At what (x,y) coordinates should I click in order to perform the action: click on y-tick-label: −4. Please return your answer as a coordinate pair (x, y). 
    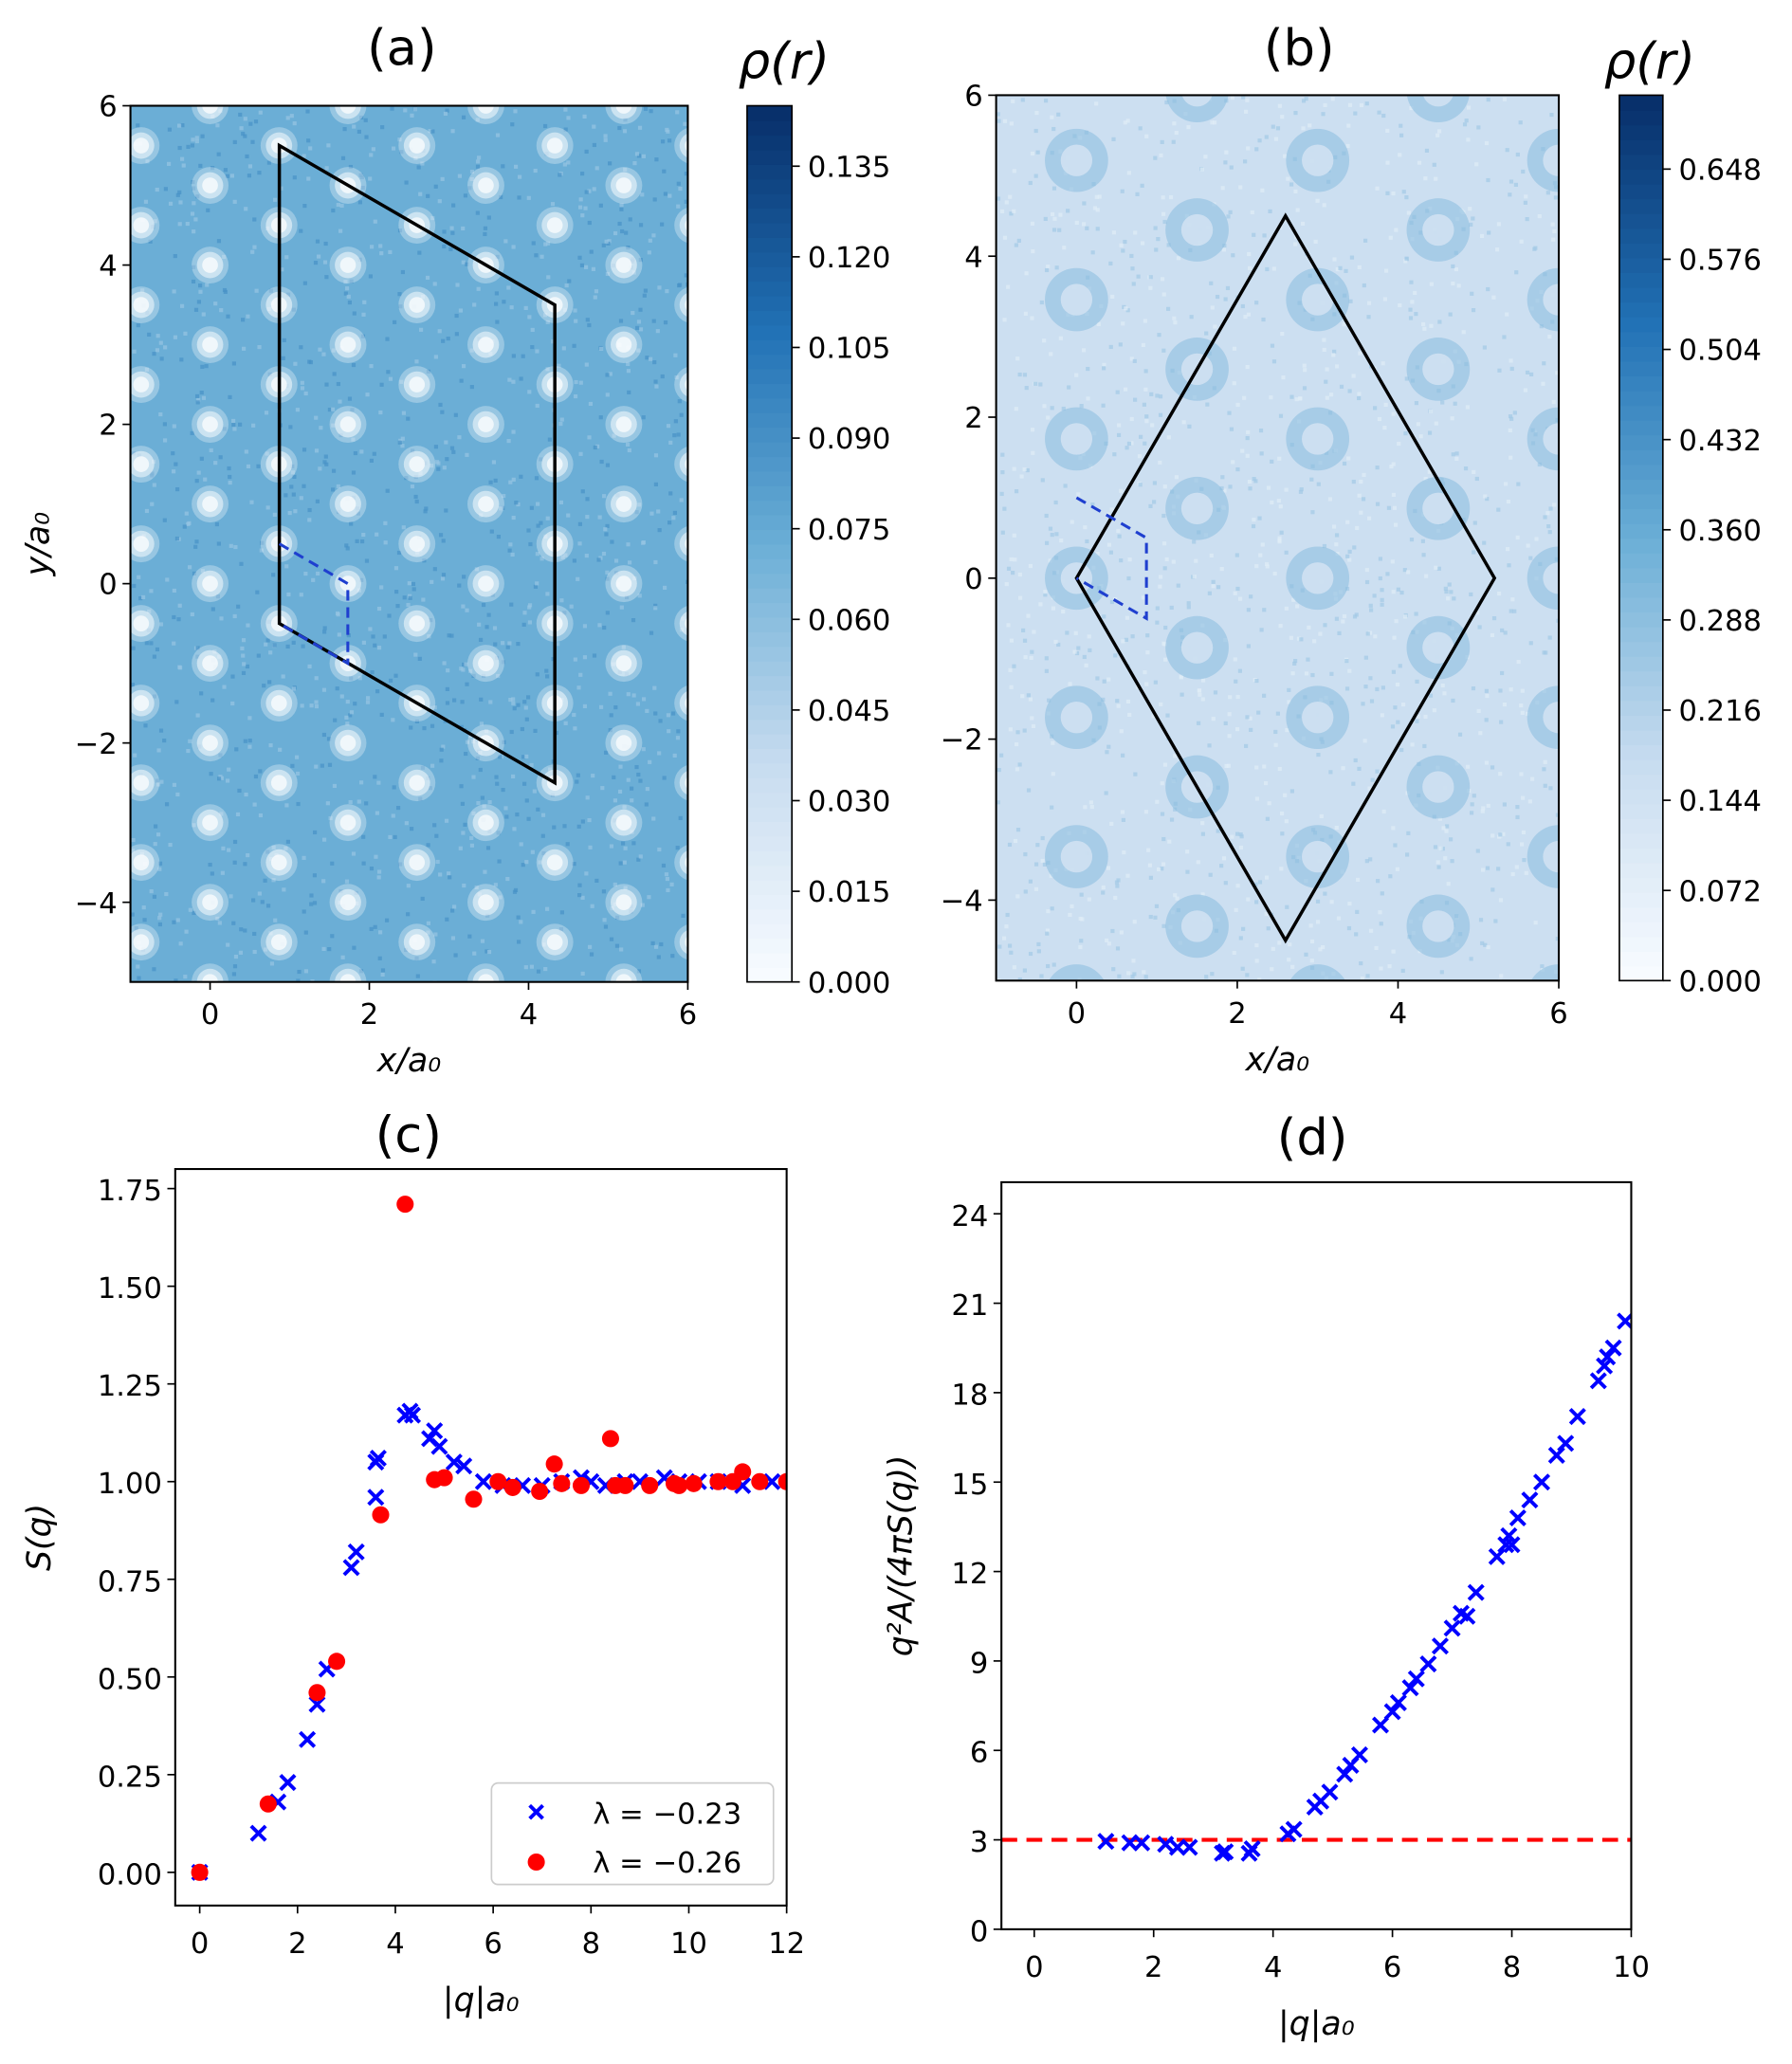
    Looking at the image, I should click on (96, 904).